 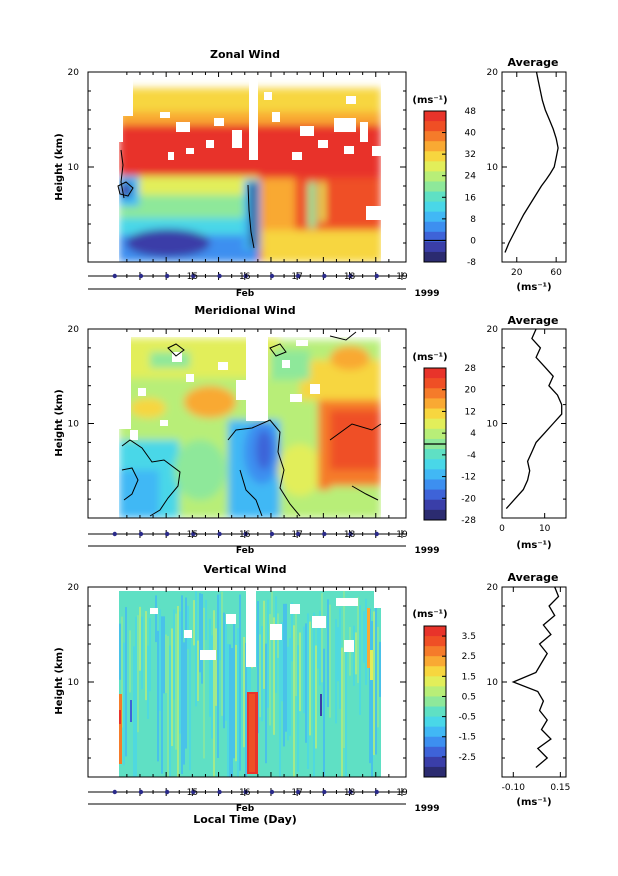 What do you see at coordinates (533, 577) in the screenshot?
I see `profile-title: Average` at bounding box center [533, 577].